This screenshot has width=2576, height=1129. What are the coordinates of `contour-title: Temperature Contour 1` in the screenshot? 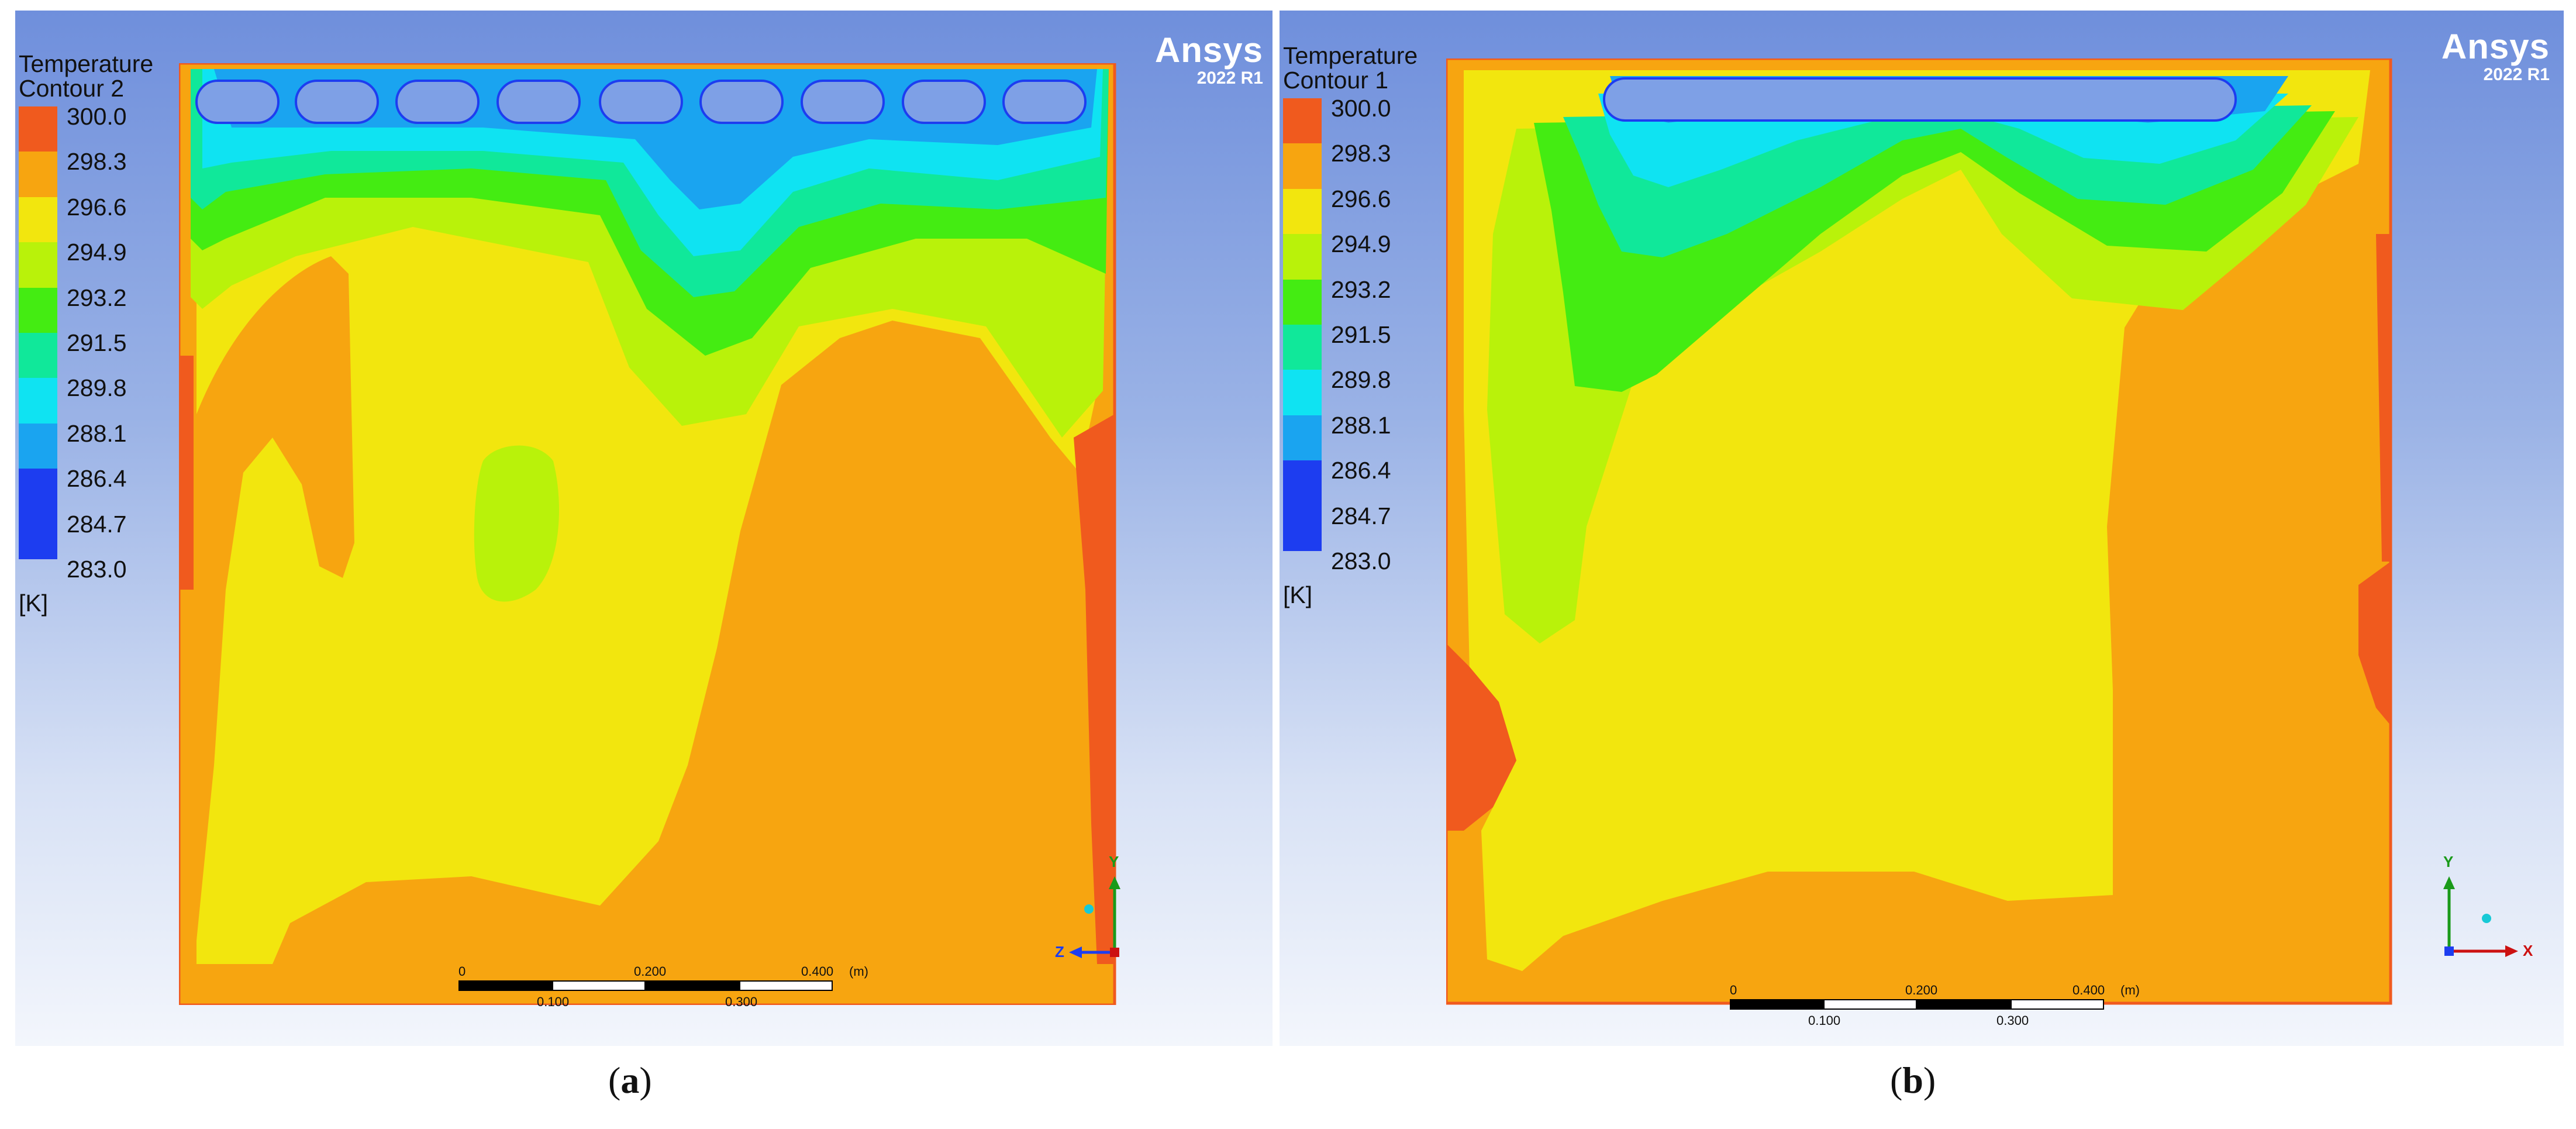 It's located at (1350, 67).